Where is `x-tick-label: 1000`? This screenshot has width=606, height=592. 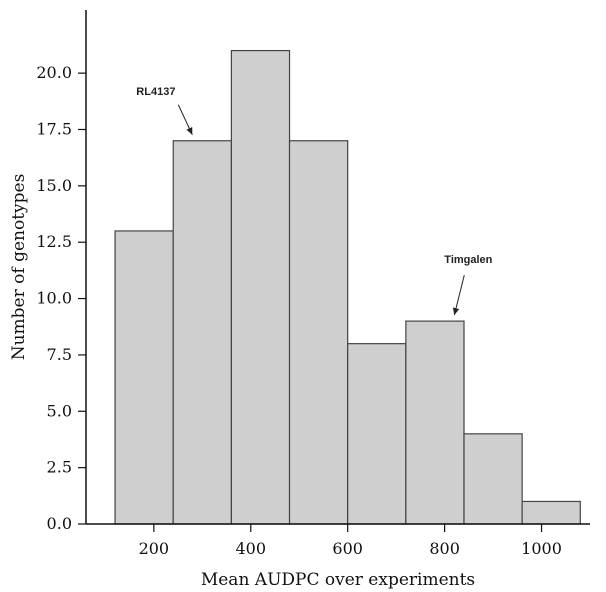 x-tick-label: 1000 is located at coordinates (541, 548).